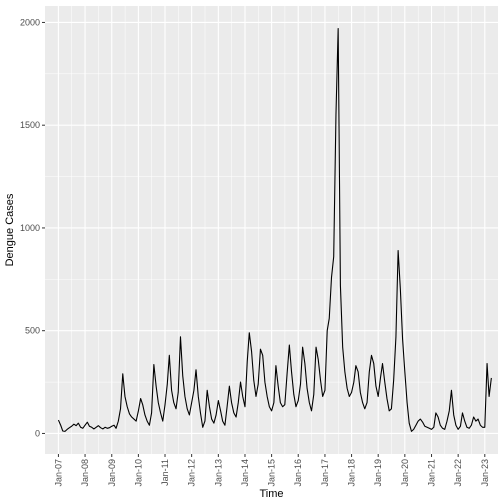  Describe the element at coordinates (138, 473) in the screenshot. I see `x-tick-label: Jan-10` at that location.